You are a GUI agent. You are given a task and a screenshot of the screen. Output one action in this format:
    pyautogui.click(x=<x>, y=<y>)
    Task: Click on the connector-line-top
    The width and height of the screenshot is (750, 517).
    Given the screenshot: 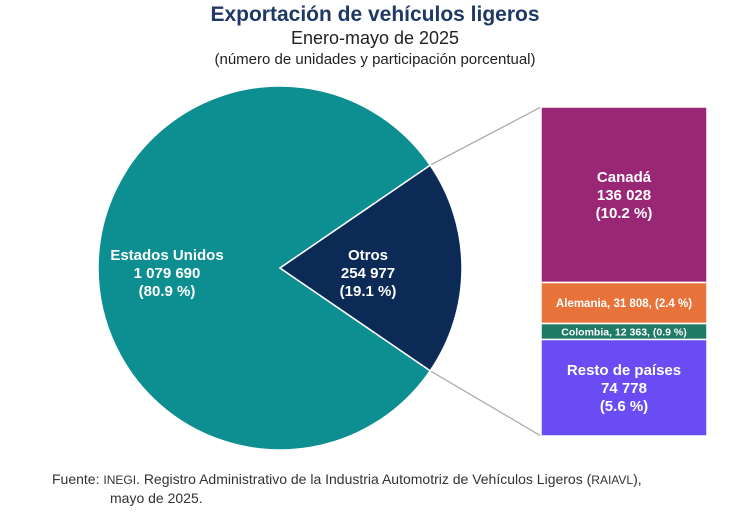 What is the action you would take?
    pyautogui.click(x=485, y=136)
    